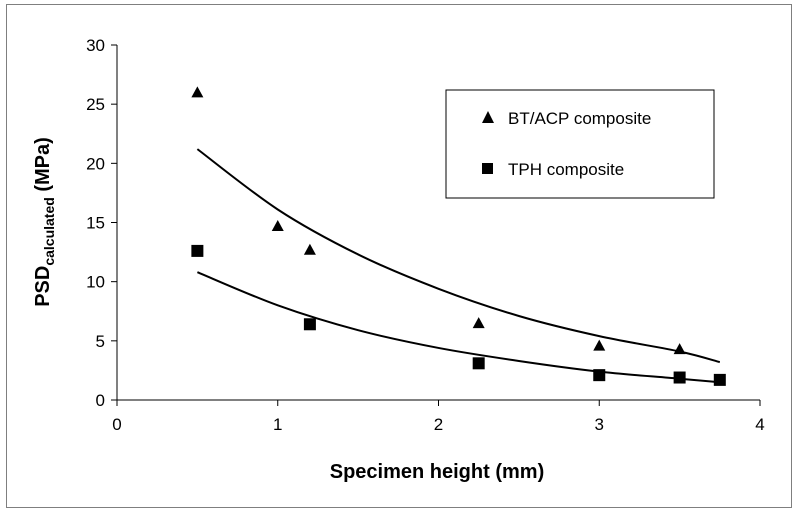  Describe the element at coordinates (95, 282) in the screenshot. I see `y-tick-label: 10` at that location.